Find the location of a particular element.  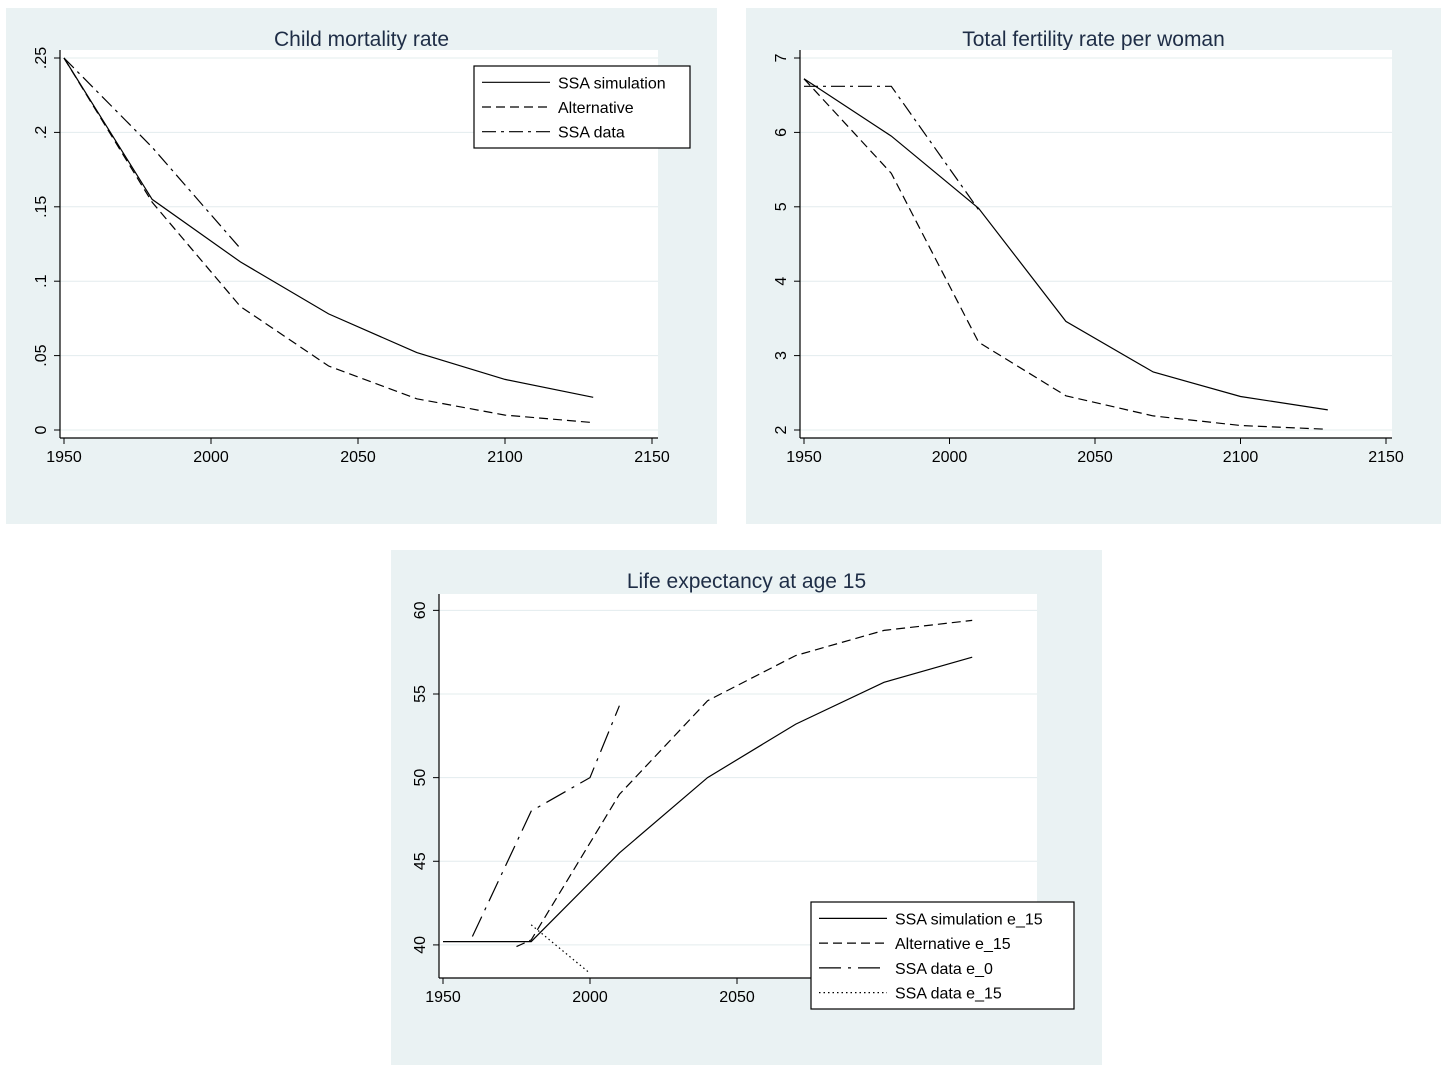

y-tick-label: 6 is located at coordinates (781, 132).